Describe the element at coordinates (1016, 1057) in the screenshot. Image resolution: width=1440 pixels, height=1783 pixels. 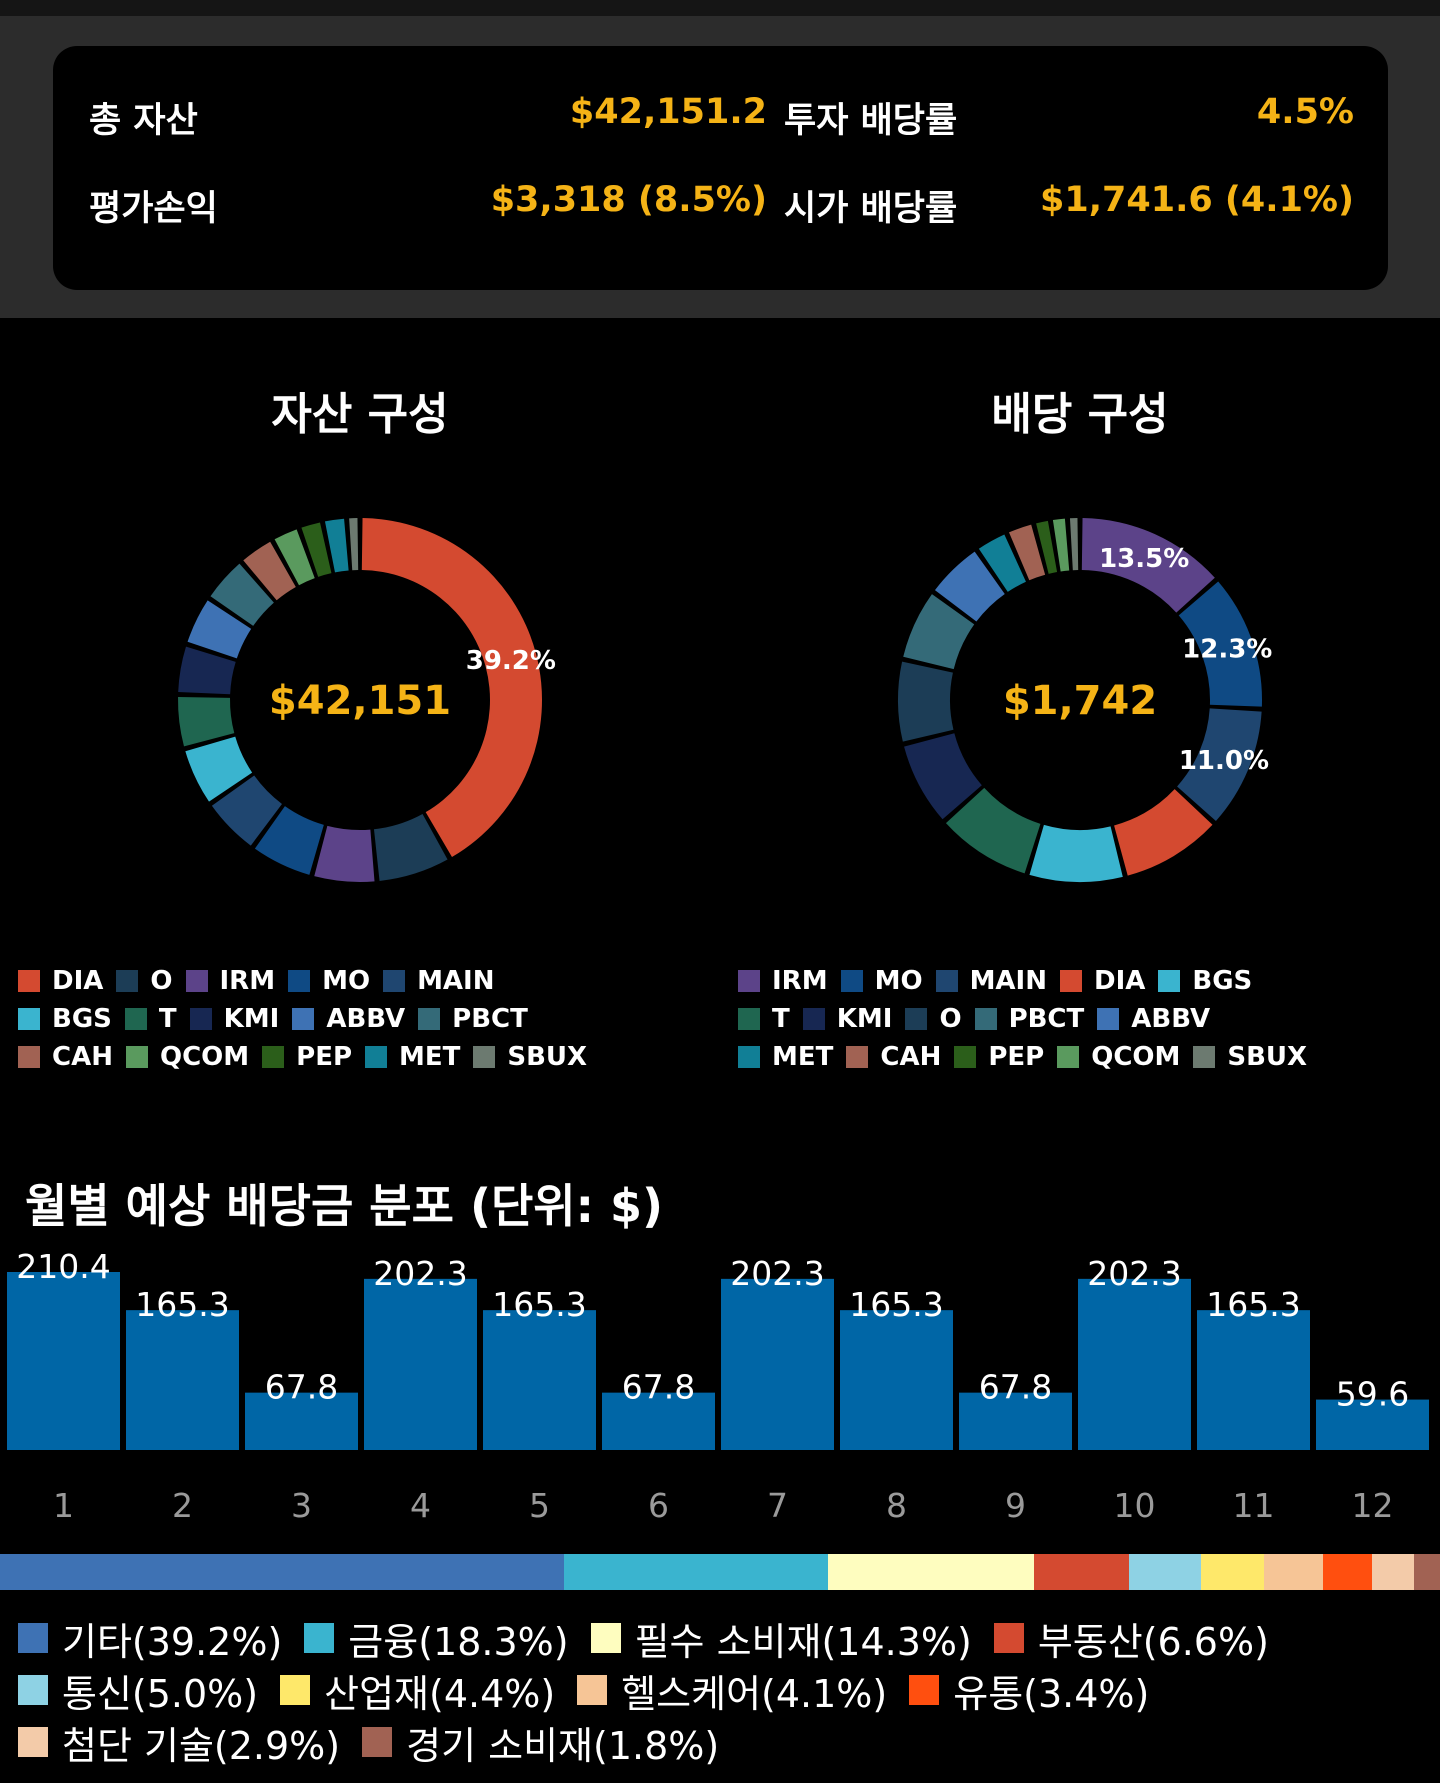
I see `legend-label: PEP` at that location.